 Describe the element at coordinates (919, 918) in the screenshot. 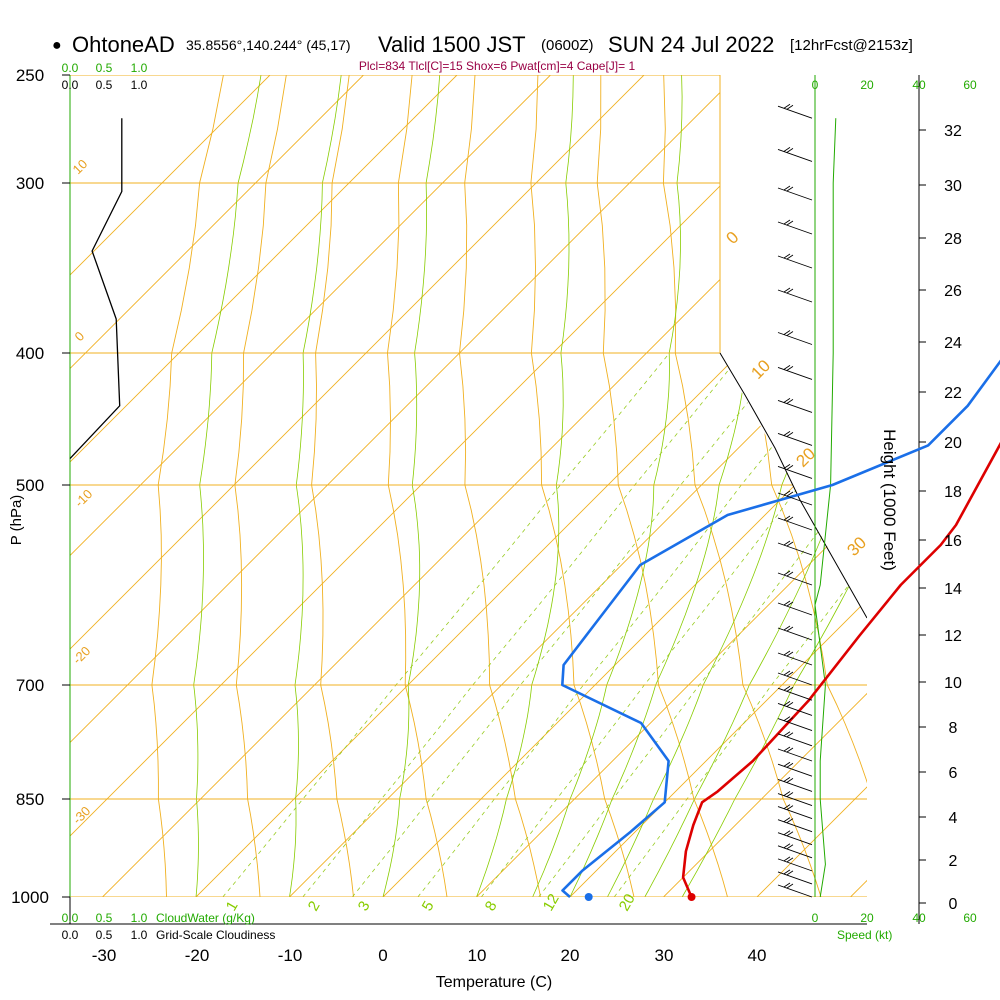

I see `bottom-speed-tick: 40` at that location.